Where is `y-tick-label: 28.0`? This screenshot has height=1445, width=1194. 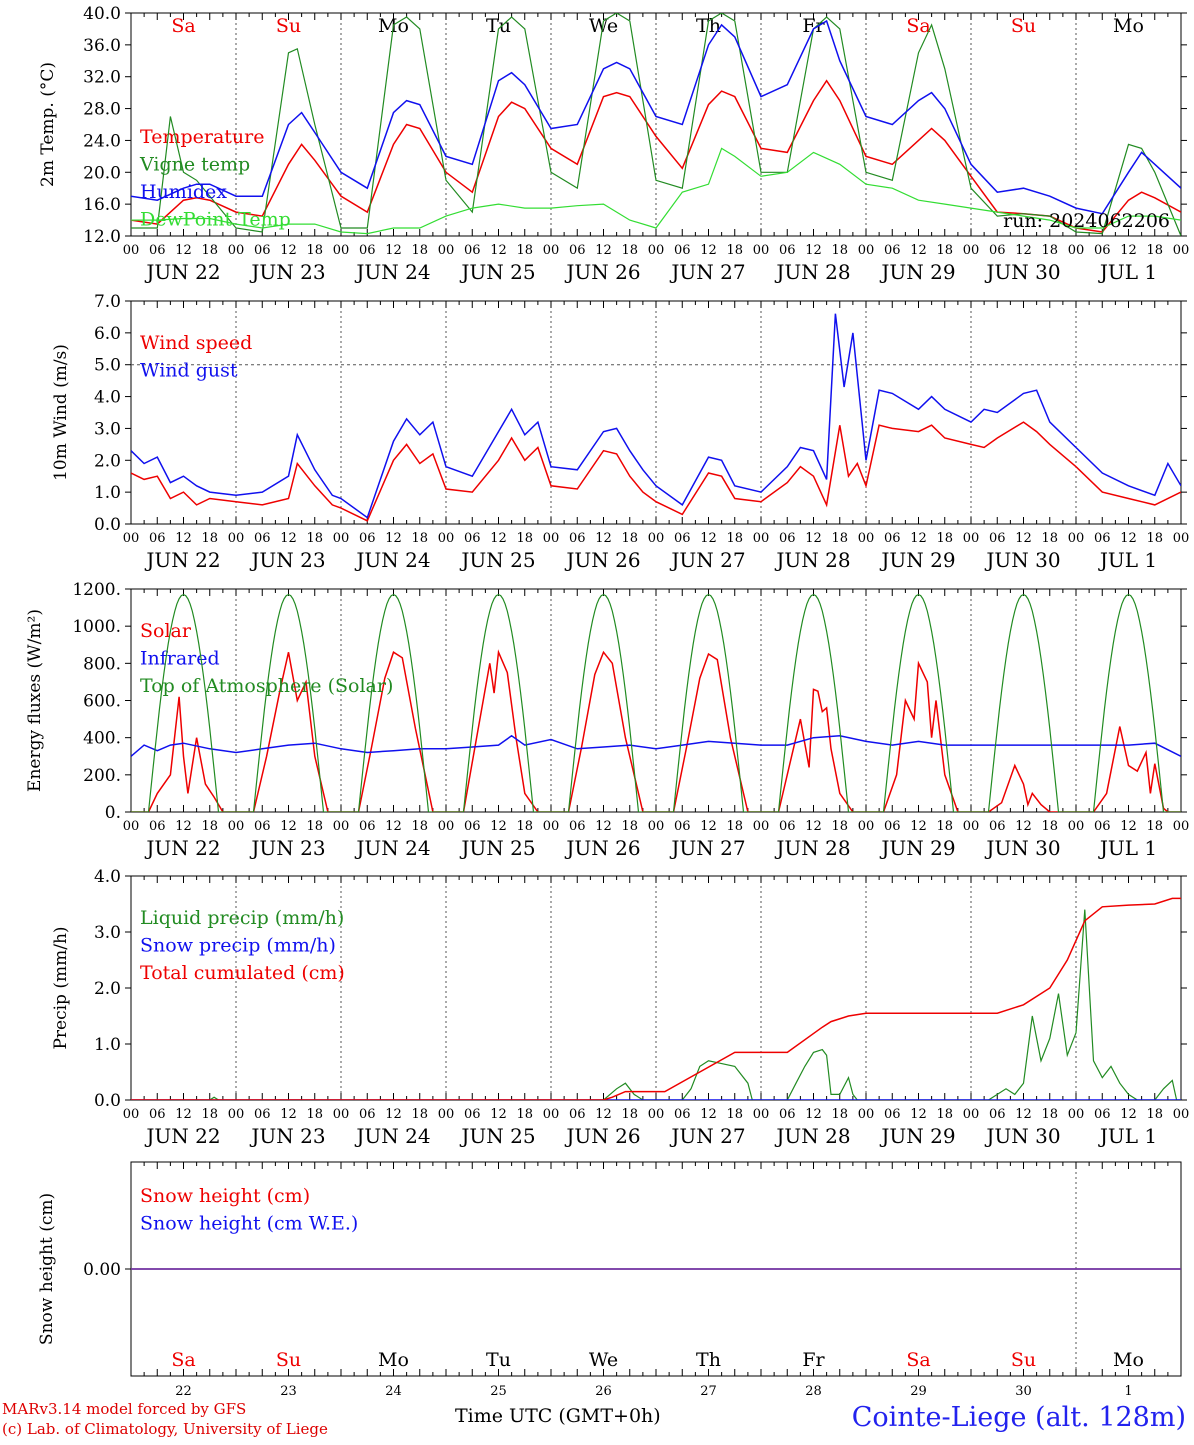 y-tick-label: 28.0 is located at coordinates (102, 110).